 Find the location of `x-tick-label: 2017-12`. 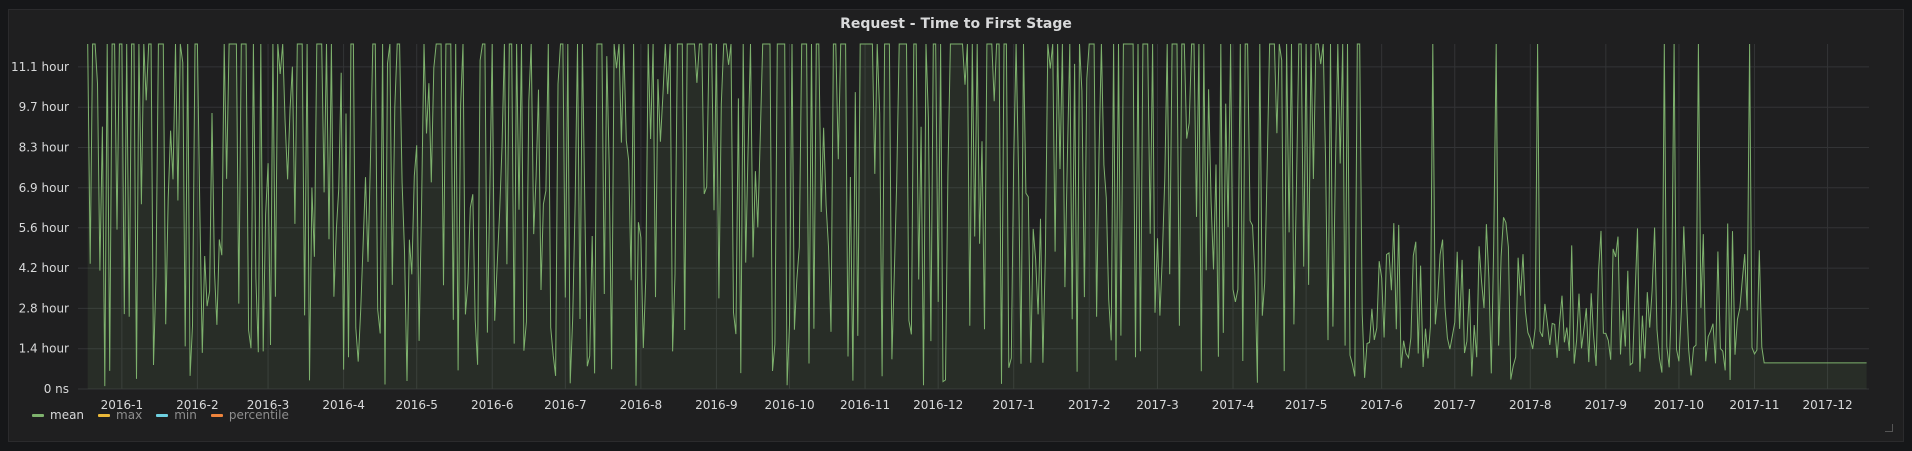

x-tick-label: 2017-12 is located at coordinates (1828, 405).